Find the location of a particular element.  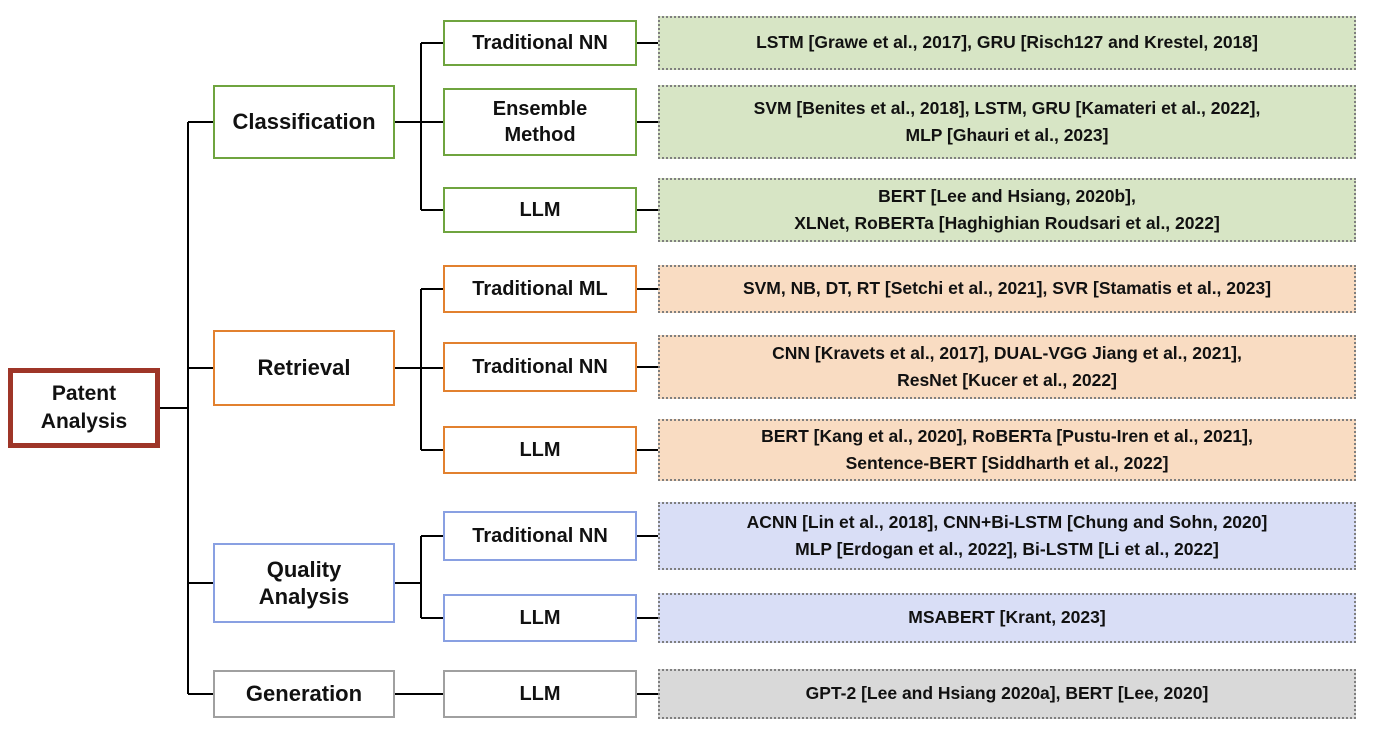

method-node-classification-llm: LLM is located at coordinates (540, 210).